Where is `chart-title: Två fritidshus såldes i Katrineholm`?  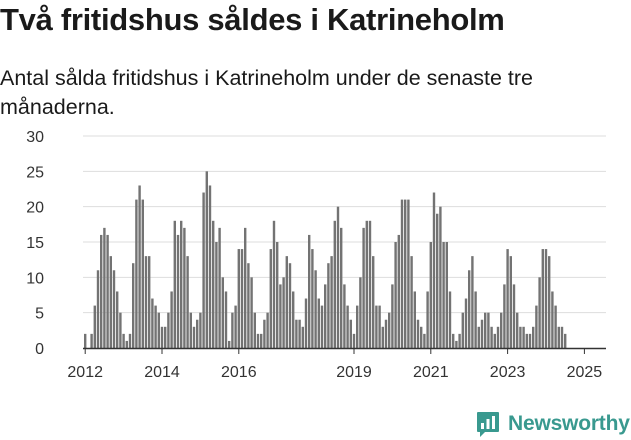 chart-title: Två fritidshus såldes i Katrineholm is located at coordinates (252, 19).